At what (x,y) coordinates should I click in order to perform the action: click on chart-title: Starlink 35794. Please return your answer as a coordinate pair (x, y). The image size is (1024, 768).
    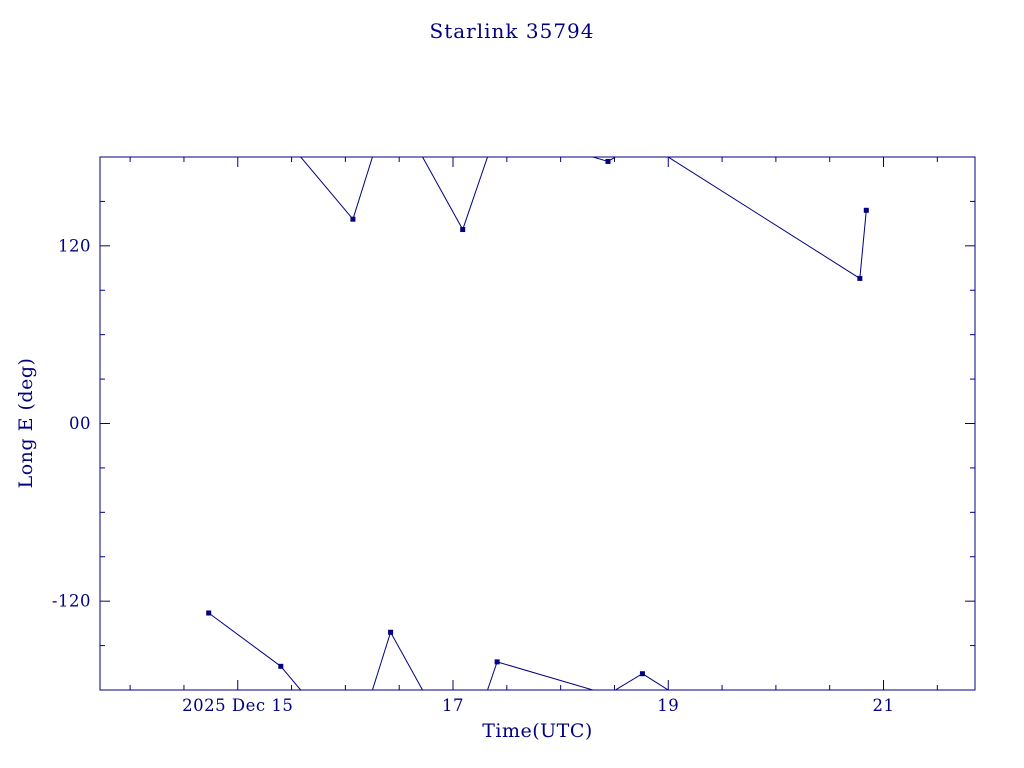
    Looking at the image, I should click on (512, 31).